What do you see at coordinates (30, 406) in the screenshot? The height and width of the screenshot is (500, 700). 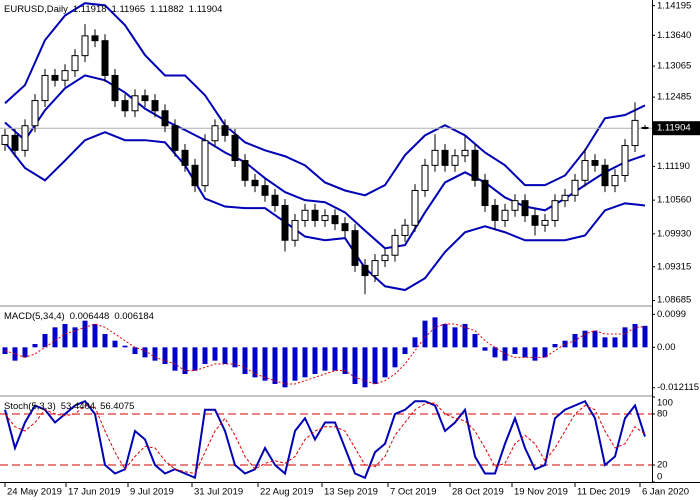 I see `panel-title: Stoch(5,3,3)` at bounding box center [30, 406].